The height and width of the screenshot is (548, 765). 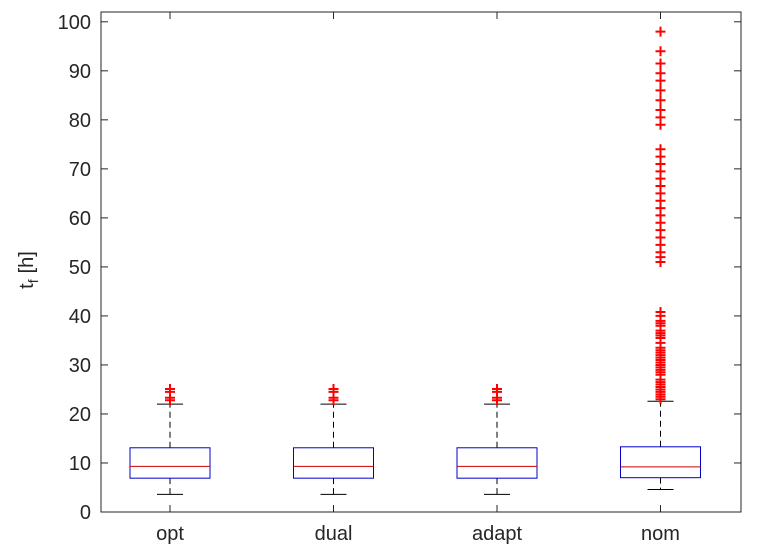 What do you see at coordinates (80, 121) in the screenshot?
I see `y-tick-label: 80` at bounding box center [80, 121].